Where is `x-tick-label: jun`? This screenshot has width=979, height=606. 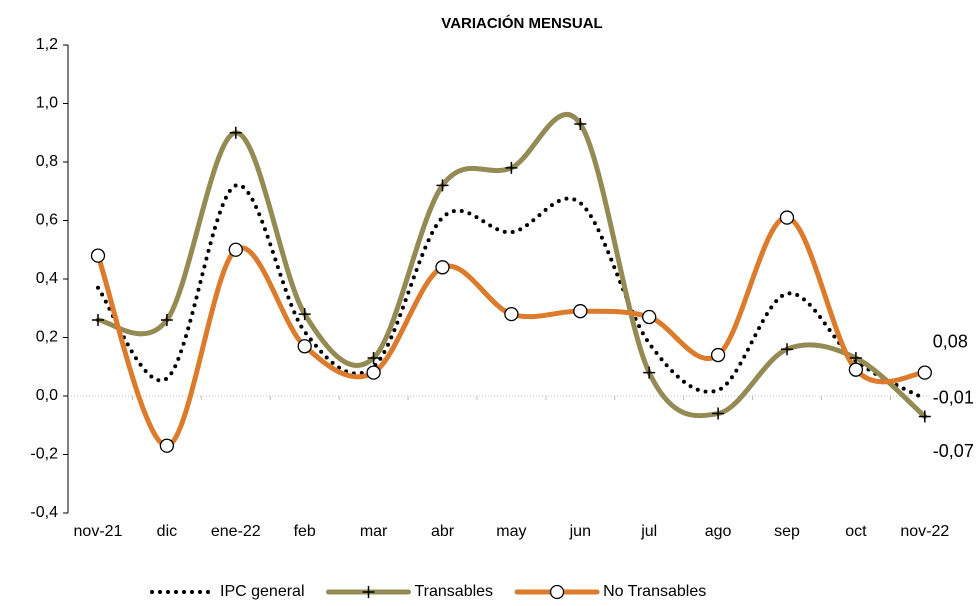
x-tick-label: jun is located at coordinates (580, 531).